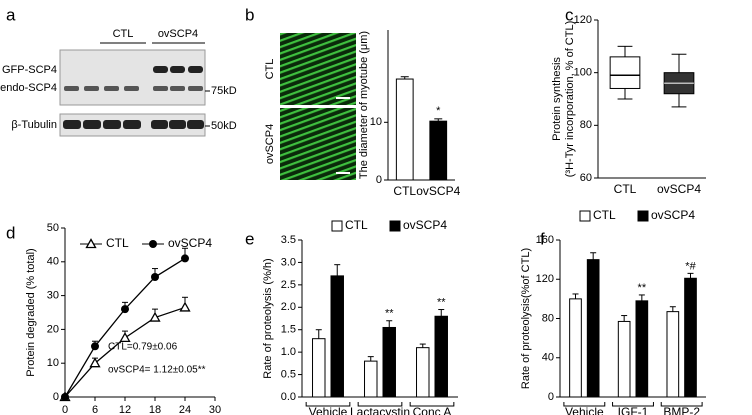 The height and width of the screenshot is (415, 752). What do you see at coordinates (690, 266) in the screenshot?
I see `annotation: *#` at bounding box center [690, 266].